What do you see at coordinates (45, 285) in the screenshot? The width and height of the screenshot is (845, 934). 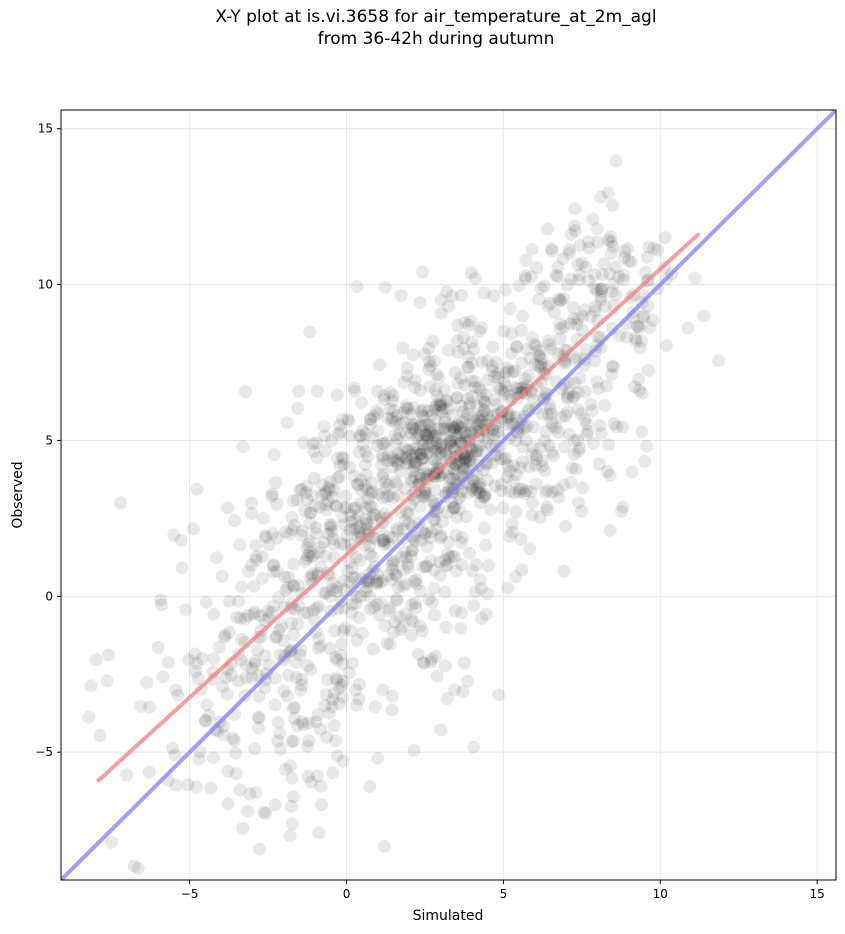 I see `y-tick-label: 10` at bounding box center [45, 285].